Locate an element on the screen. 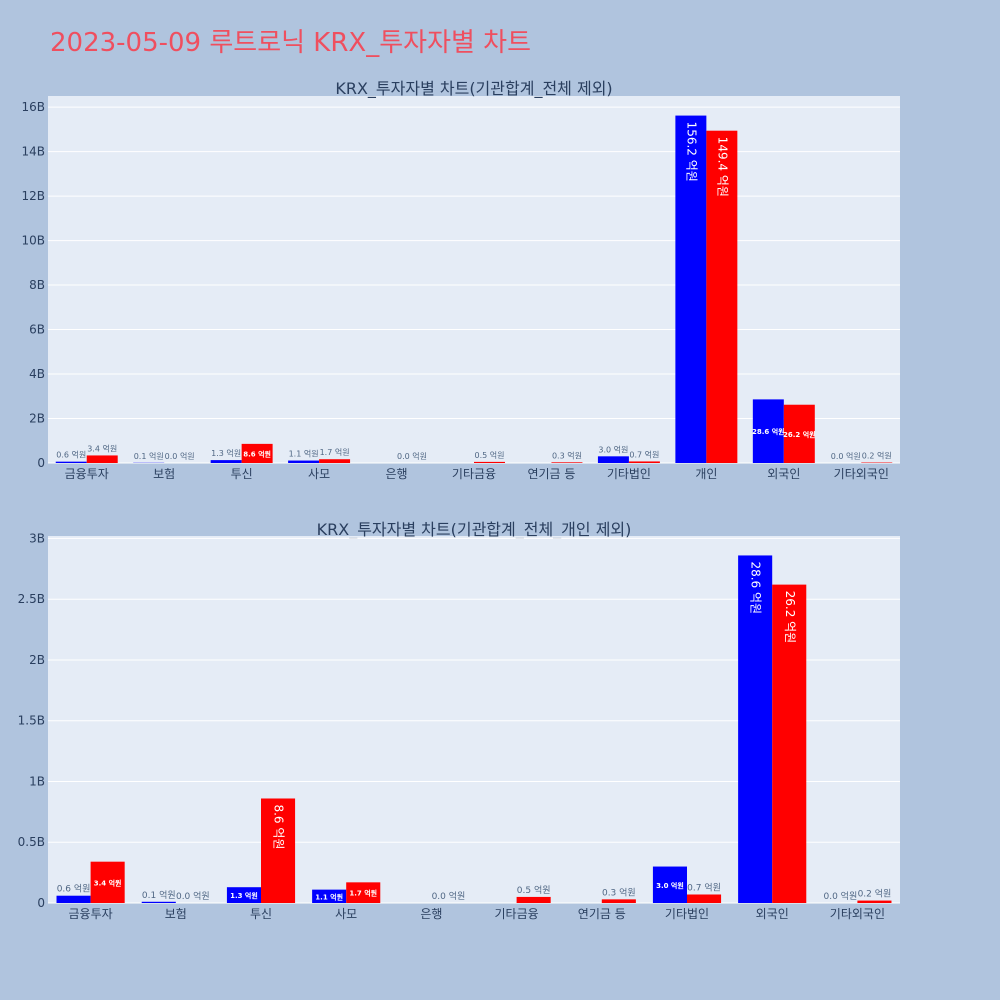  data-label: 0.5 억원 is located at coordinates (489, 455).